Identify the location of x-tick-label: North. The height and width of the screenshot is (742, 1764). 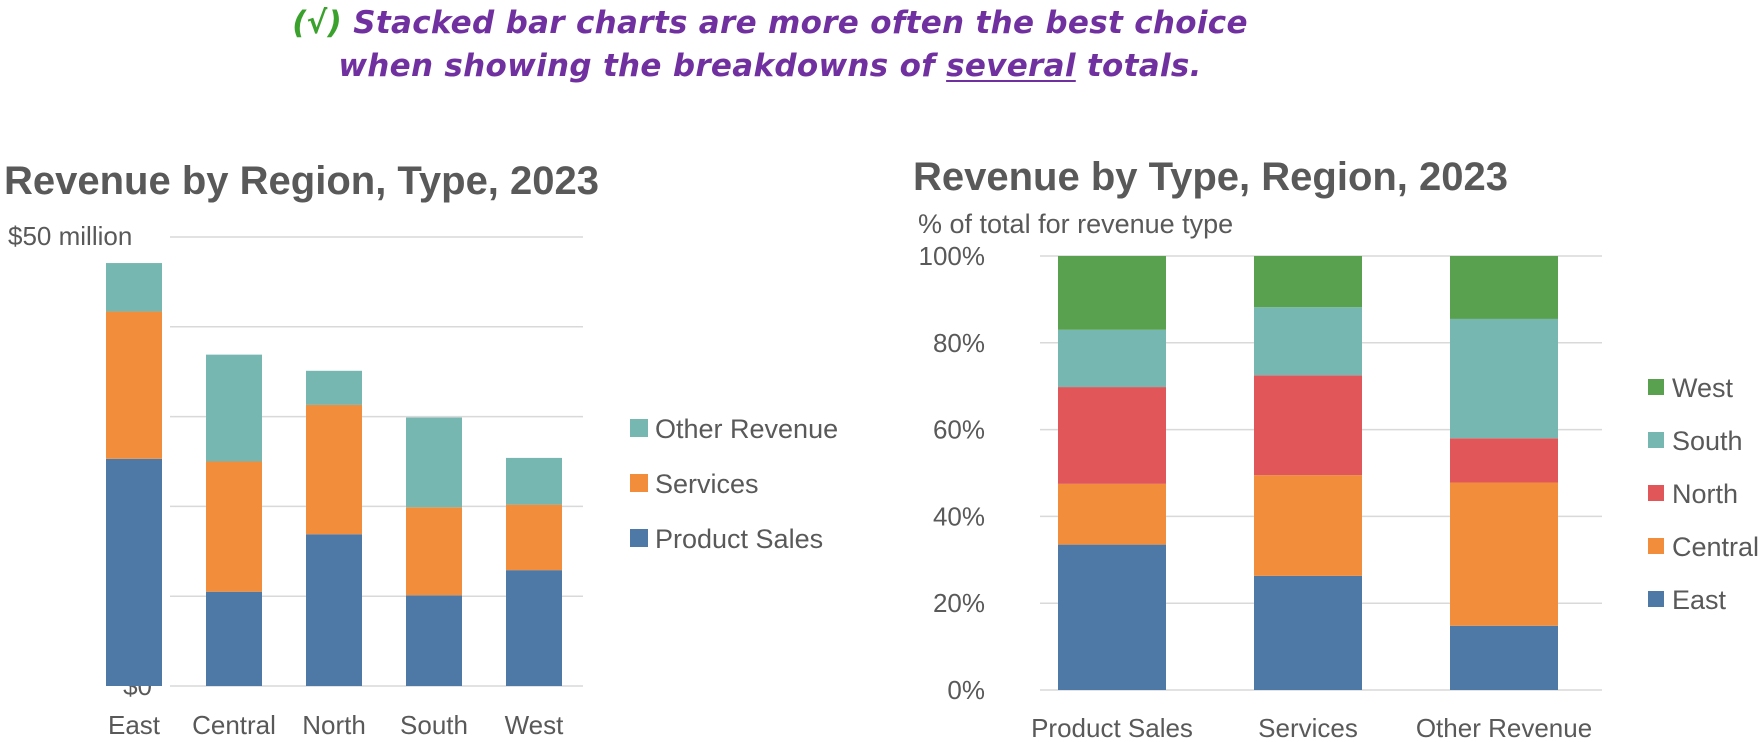
(334, 725).